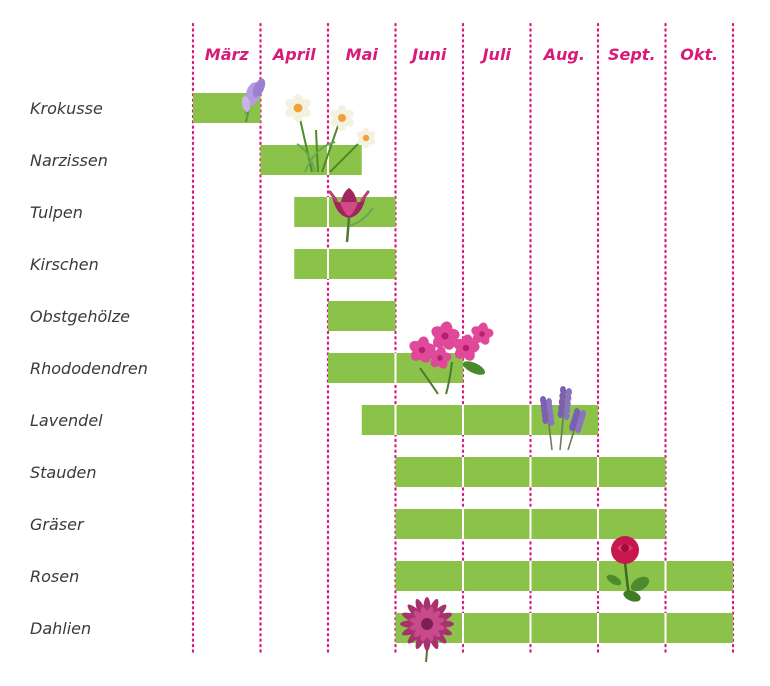  I want to click on plant-label: Kirschen, so click(64, 264).